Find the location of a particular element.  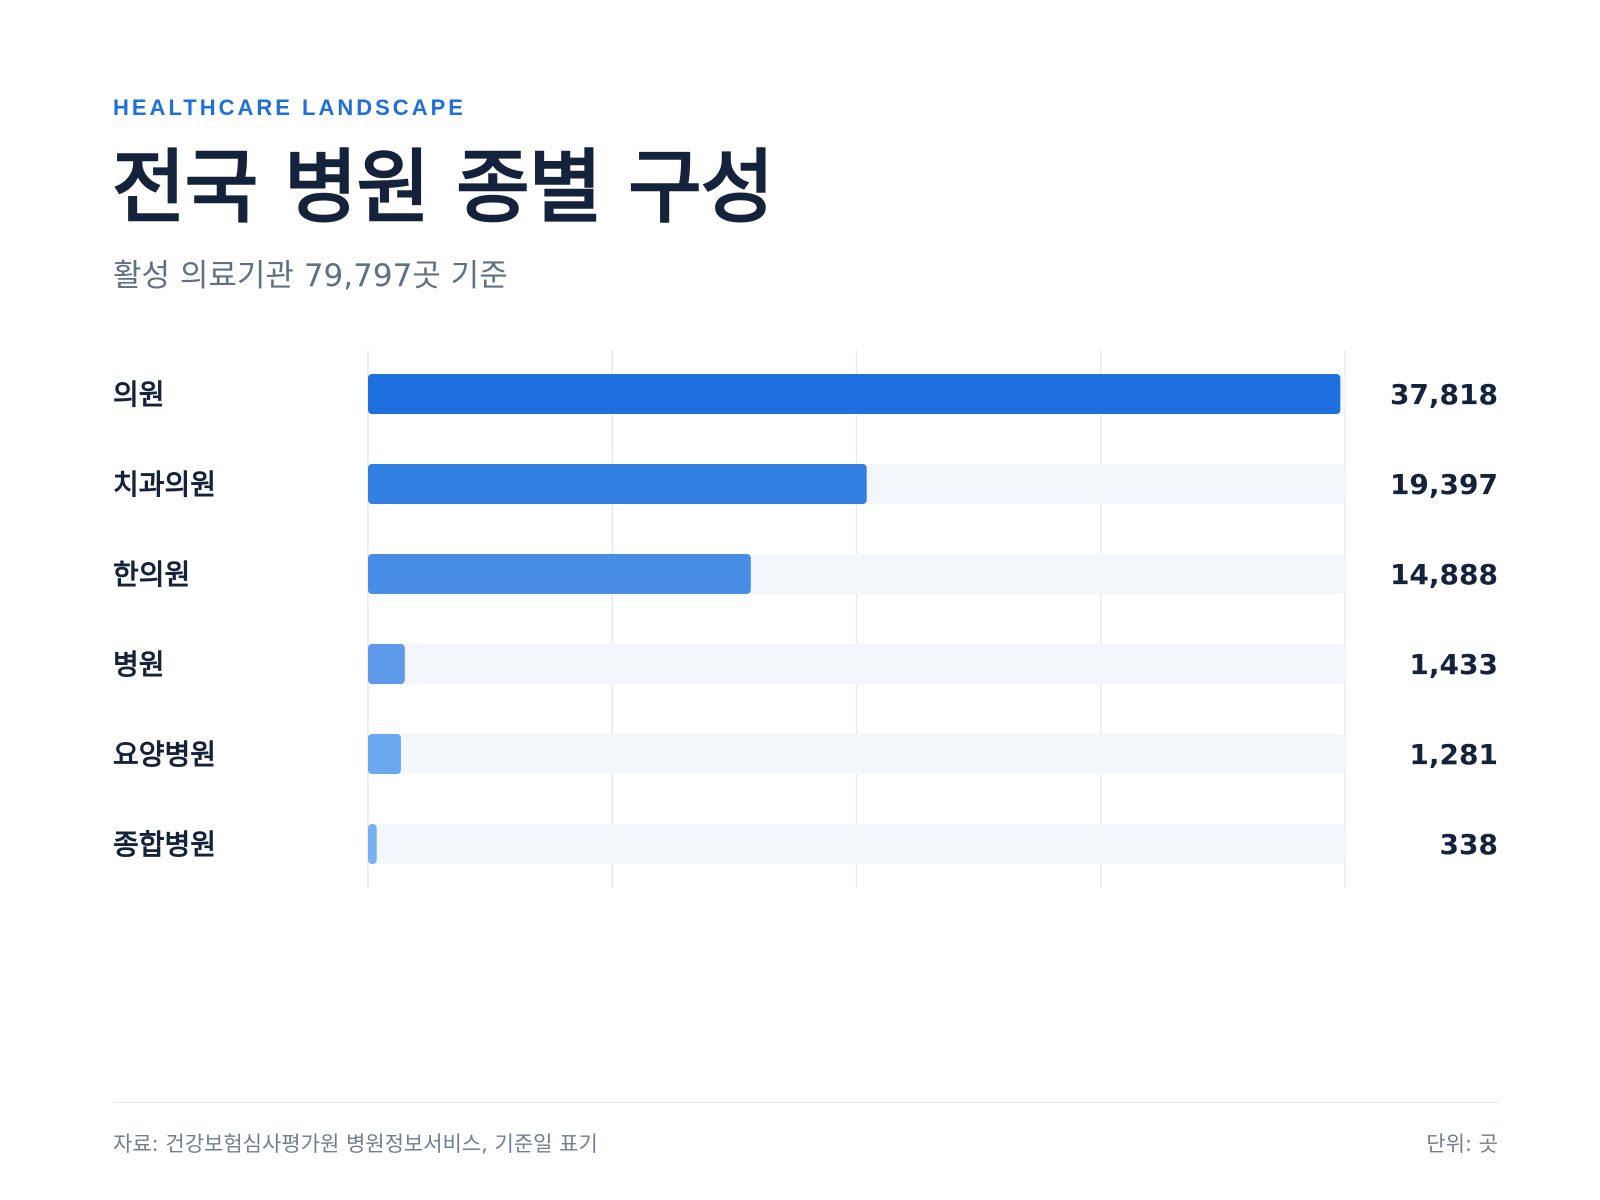

category-label: 요양병원 is located at coordinates (164, 754).